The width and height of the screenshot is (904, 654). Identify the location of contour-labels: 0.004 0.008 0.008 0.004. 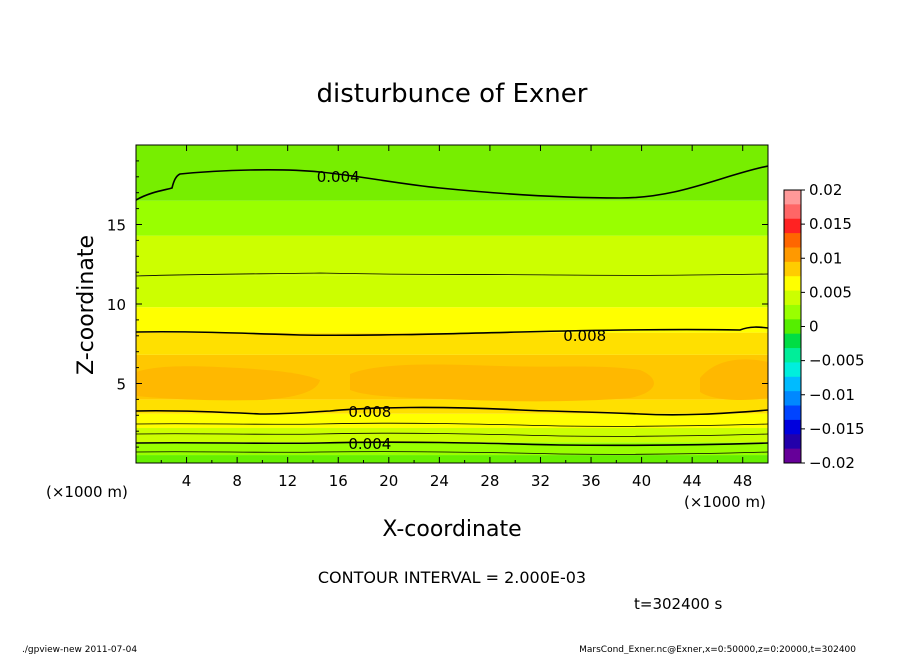
(461, 310).